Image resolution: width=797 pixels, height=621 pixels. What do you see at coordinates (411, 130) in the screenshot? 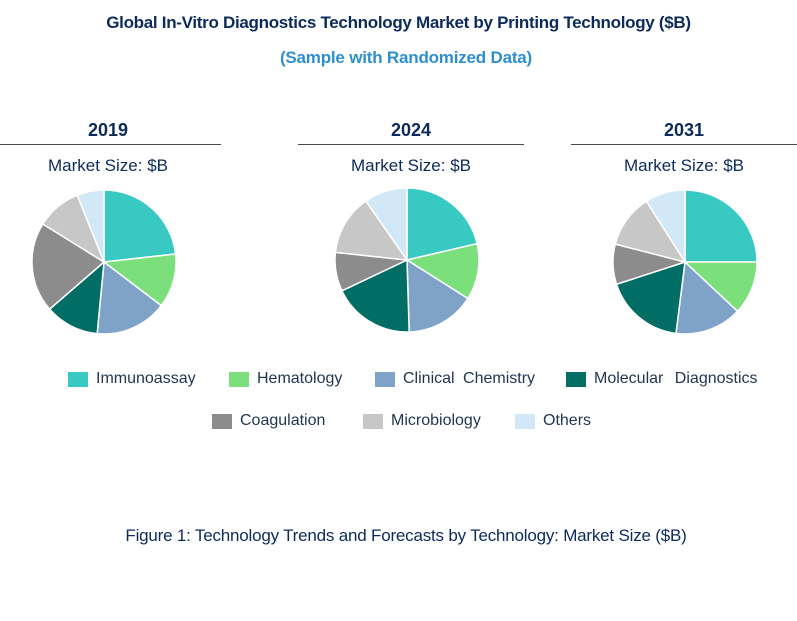
I see `panel-year: 2024` at bounding box center [411, 130].